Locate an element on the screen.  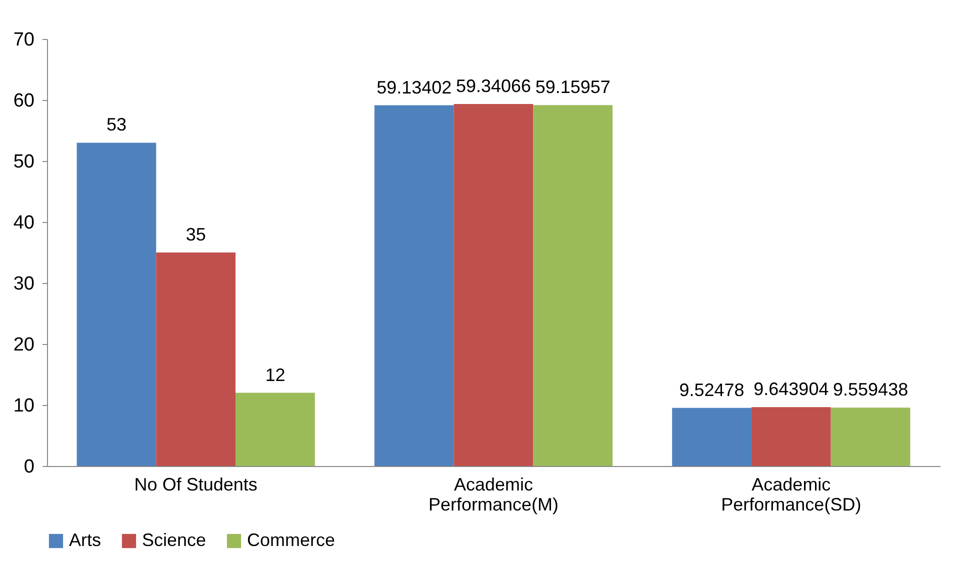
data-label: 9.643904 is located at coordinates (791, 389).